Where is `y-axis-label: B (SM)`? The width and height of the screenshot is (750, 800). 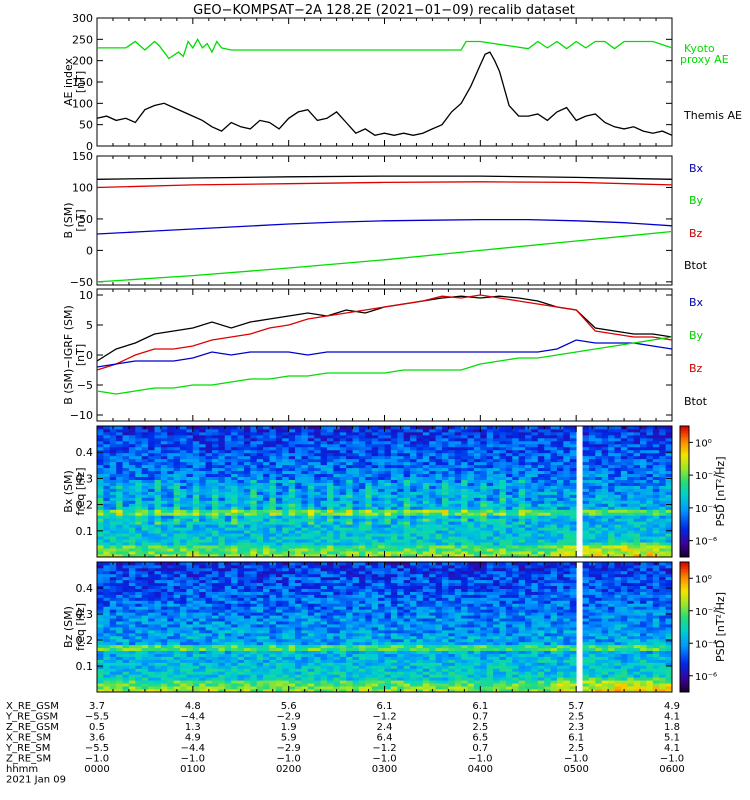
y-axis-label: B (SM) is located at coordinates (68, 220).